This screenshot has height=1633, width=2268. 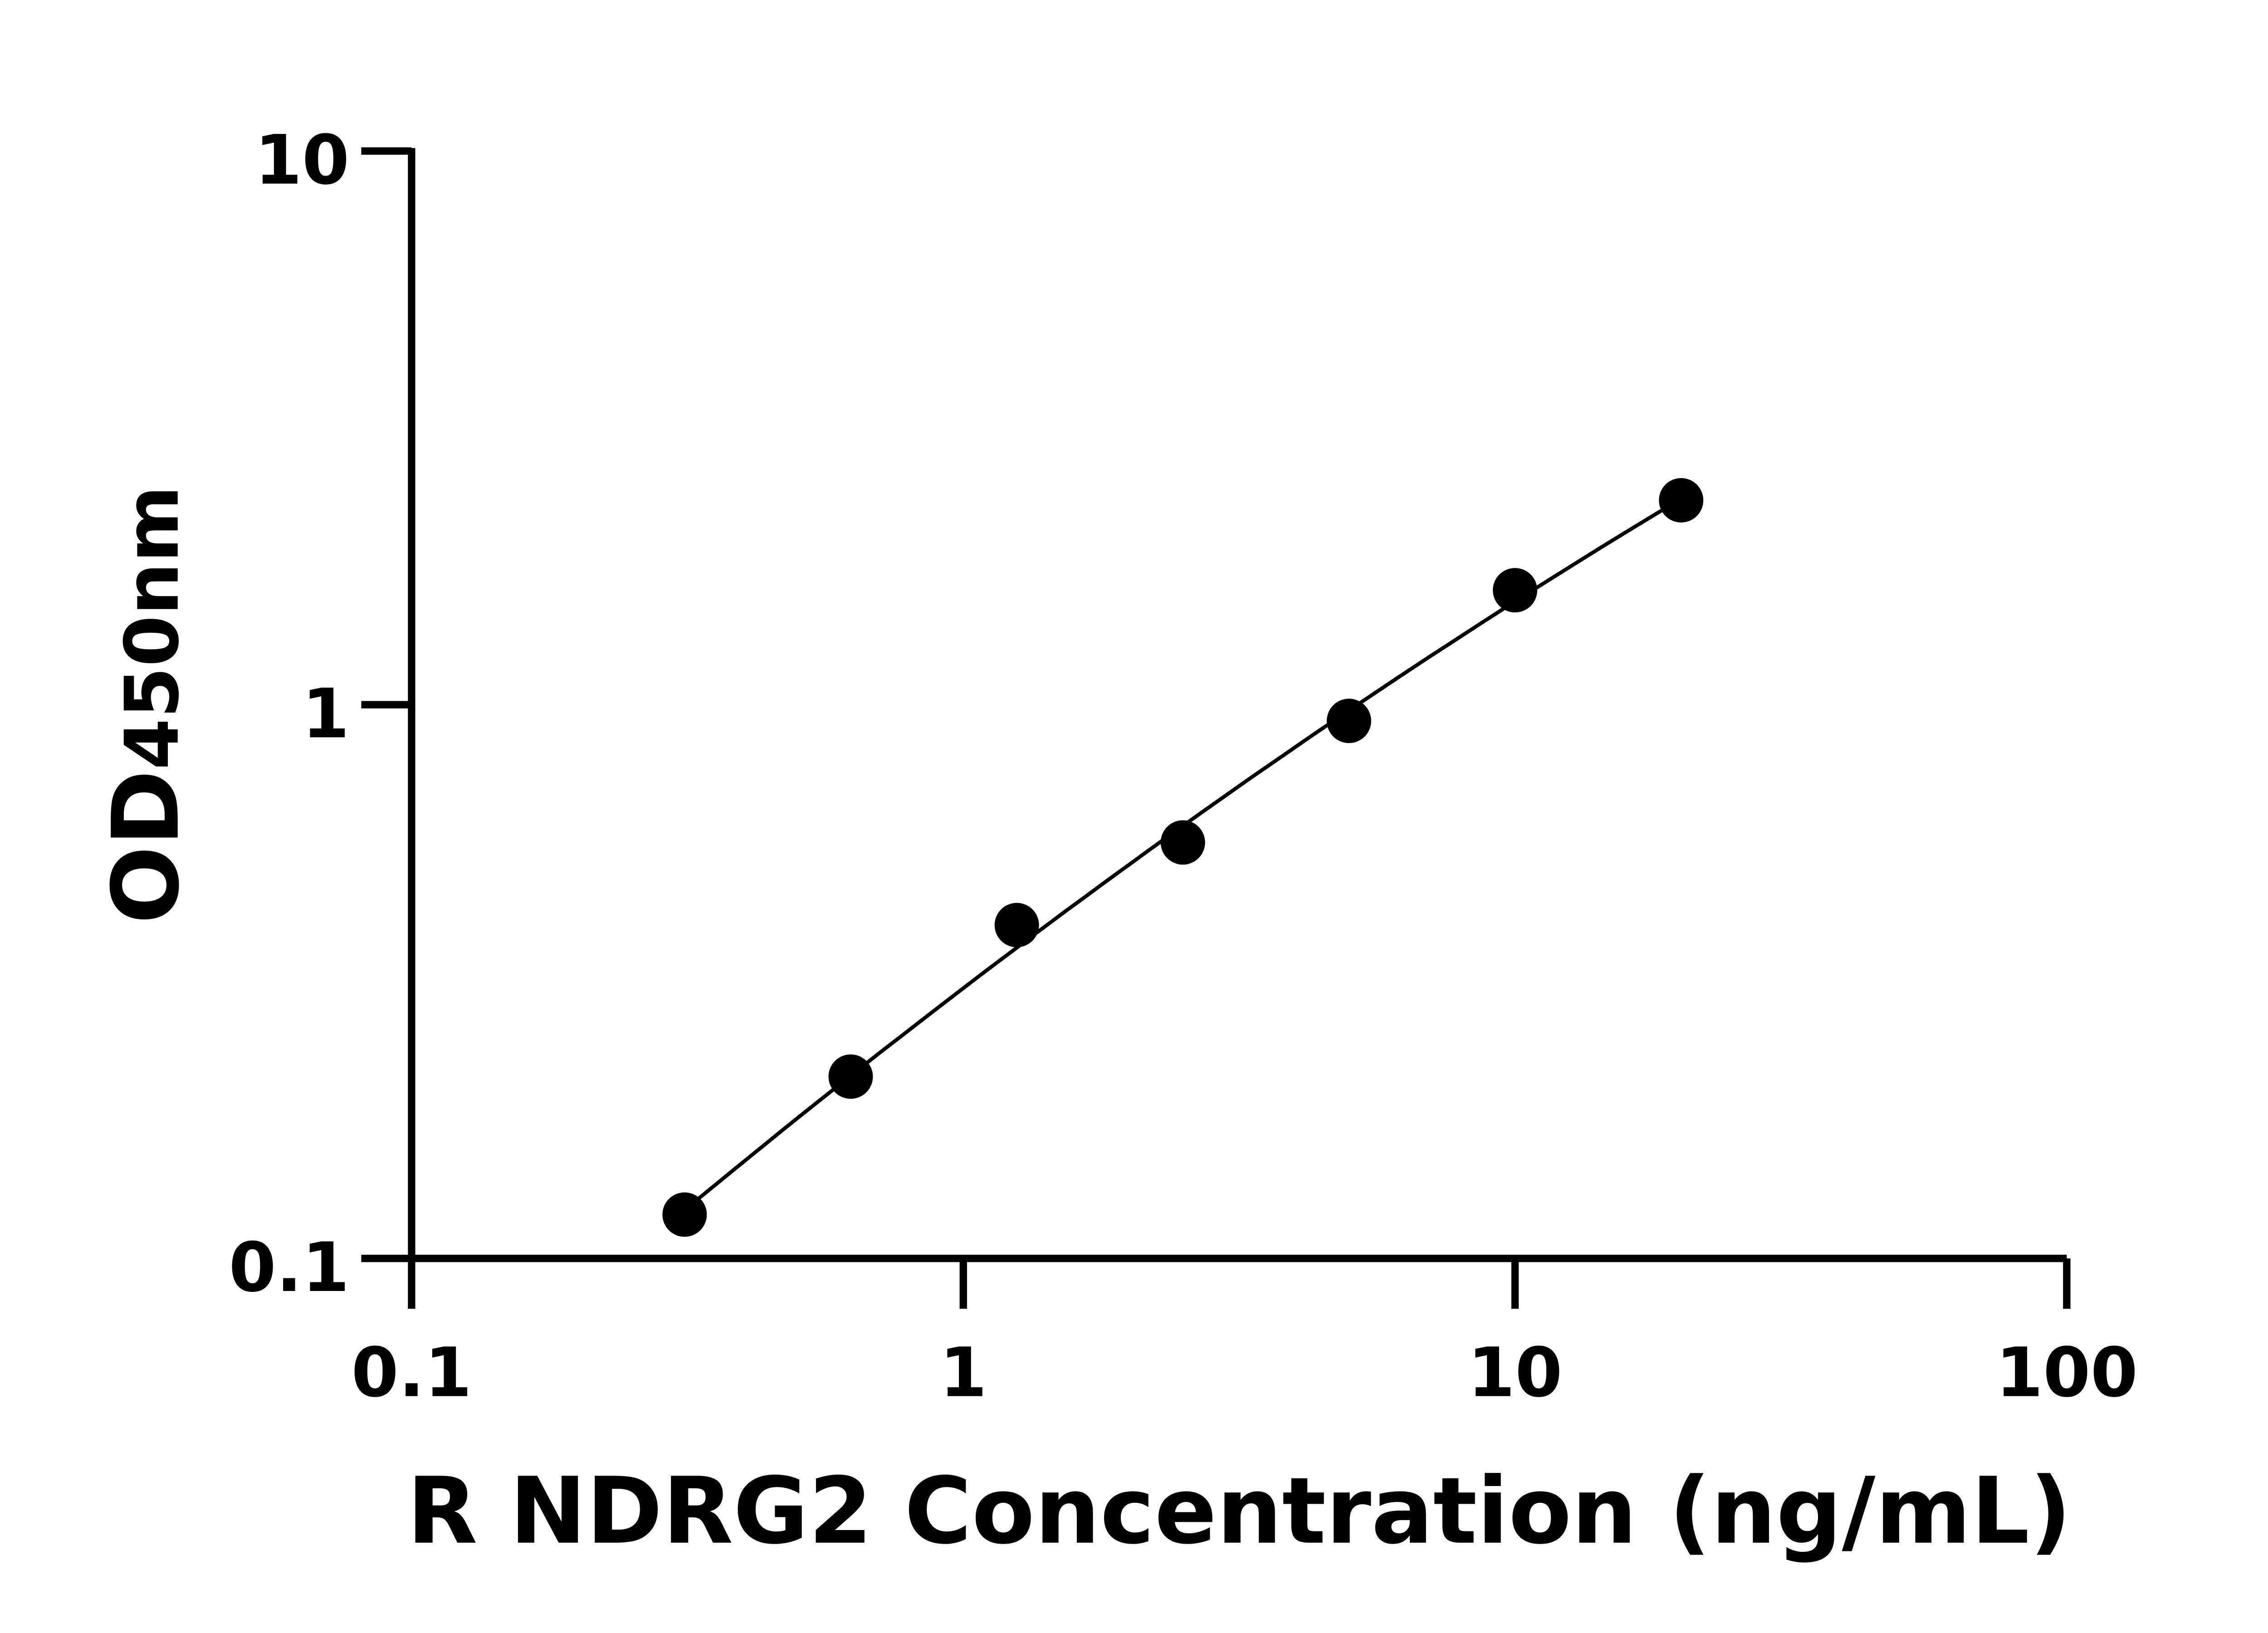 I want to click on y-axis-label: OD450nm, so click(x=147, y=704).